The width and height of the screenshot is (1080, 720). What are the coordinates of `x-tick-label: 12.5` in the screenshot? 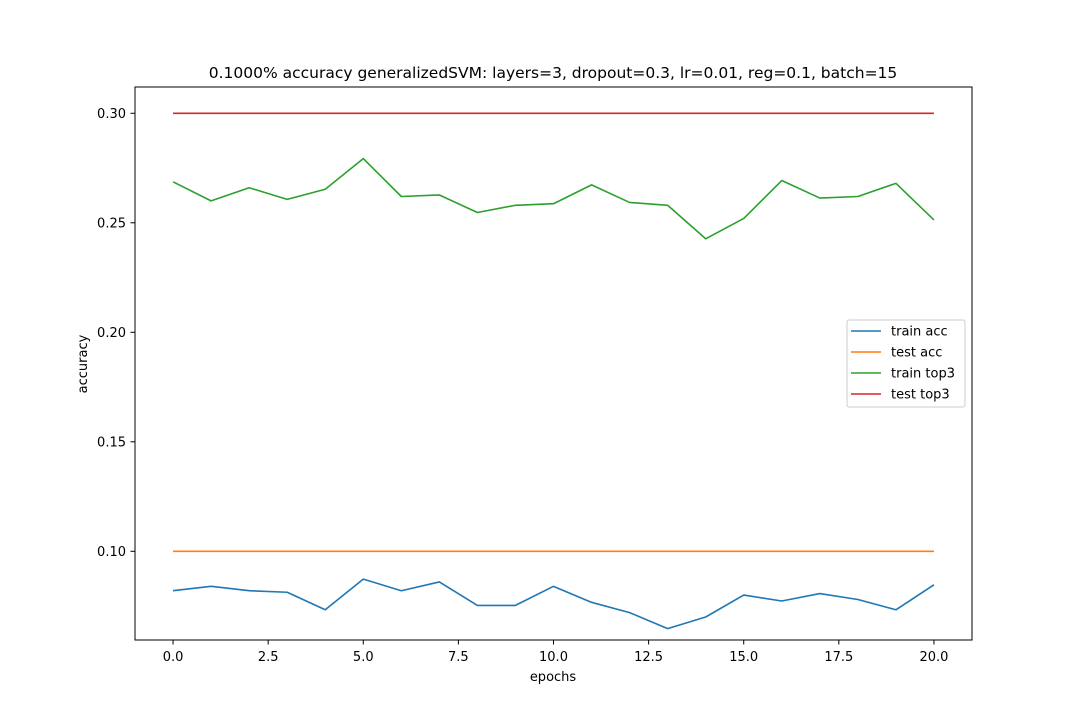 It's located at (648, 657).